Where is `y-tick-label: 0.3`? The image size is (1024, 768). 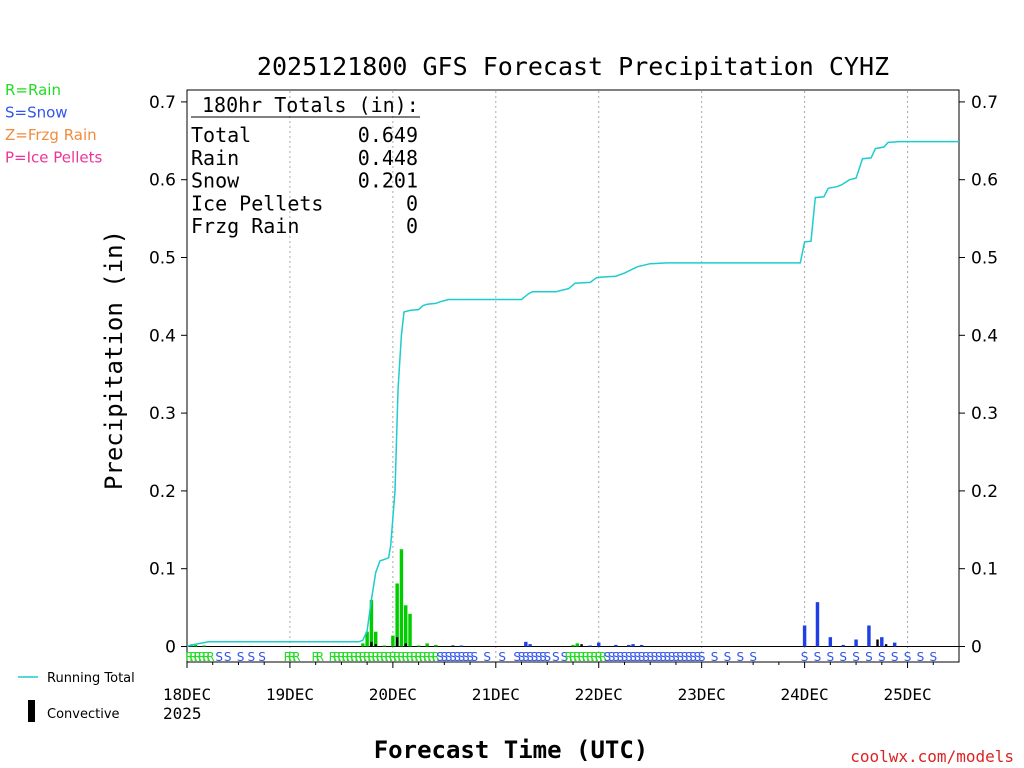 y-tick-label: 0.3 is located at coordinates (162, 414).